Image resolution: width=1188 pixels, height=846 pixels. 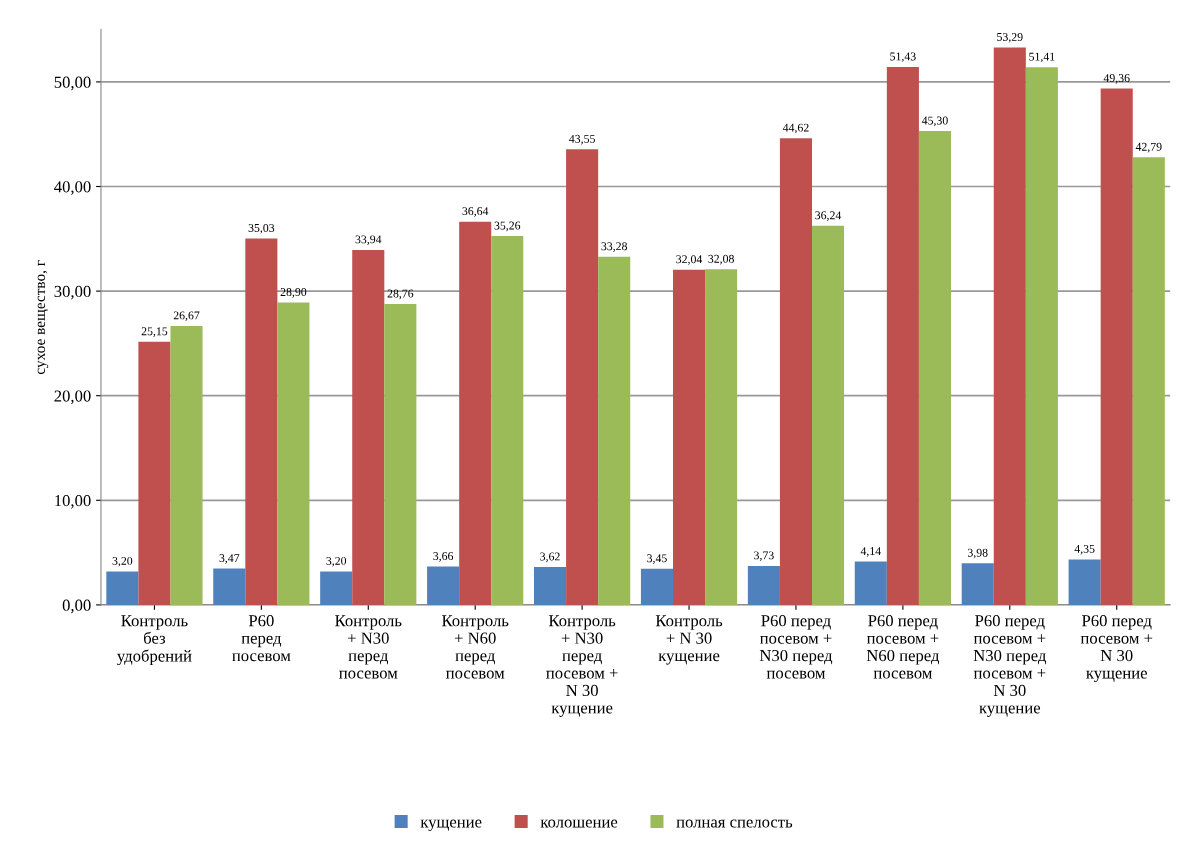 I want to click on x-tick-label: Р60 перед посевом + N 30 кущение, so click(x=1116, y=649).